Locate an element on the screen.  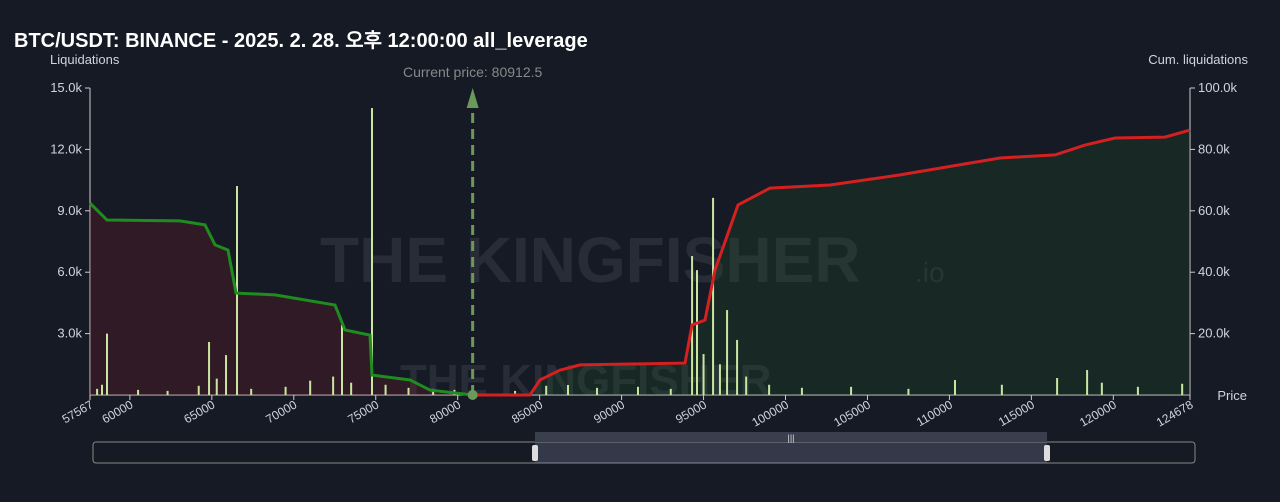
y-tick-label: 3.0k is located at coordinates (69, 333).